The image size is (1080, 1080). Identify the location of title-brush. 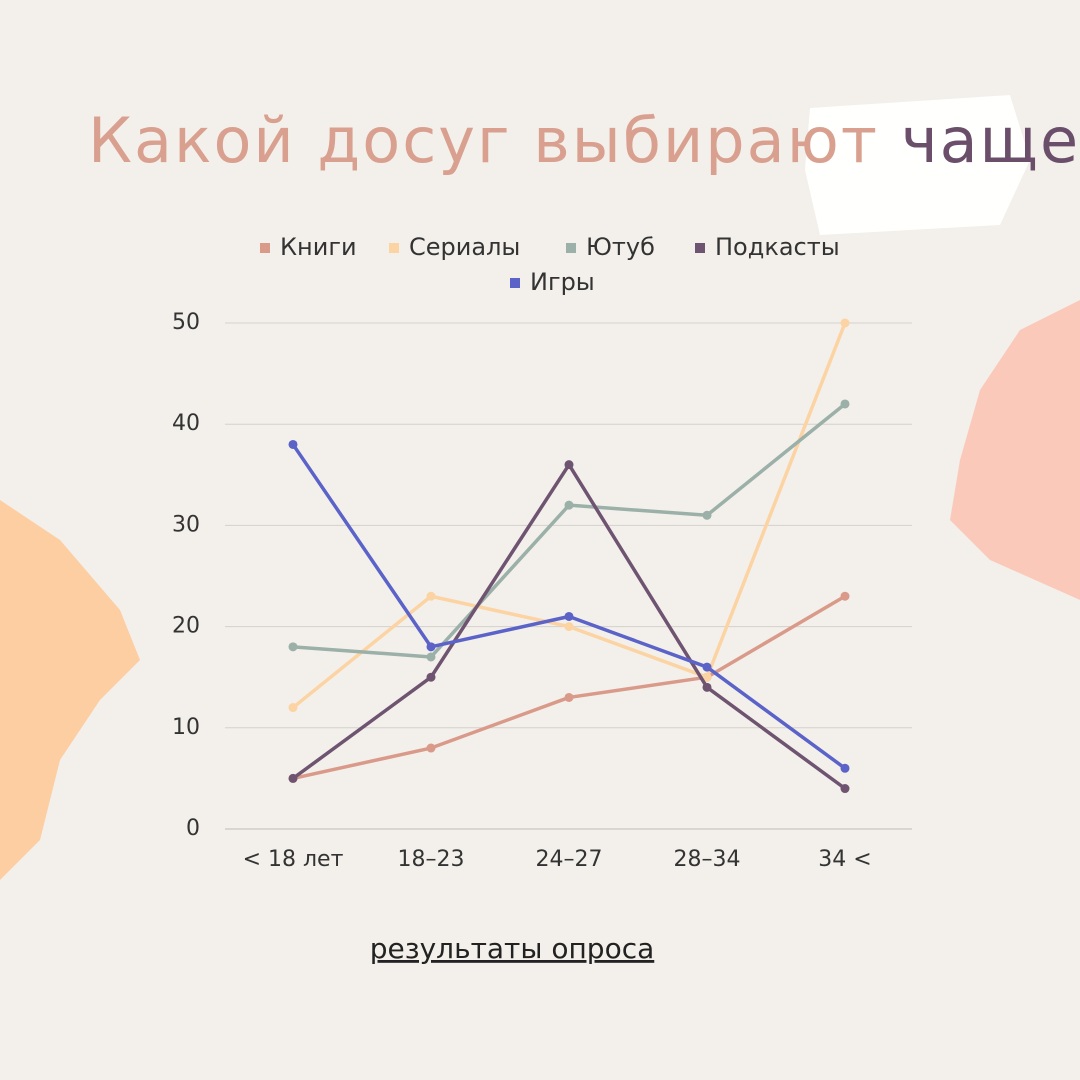
(917, 165).